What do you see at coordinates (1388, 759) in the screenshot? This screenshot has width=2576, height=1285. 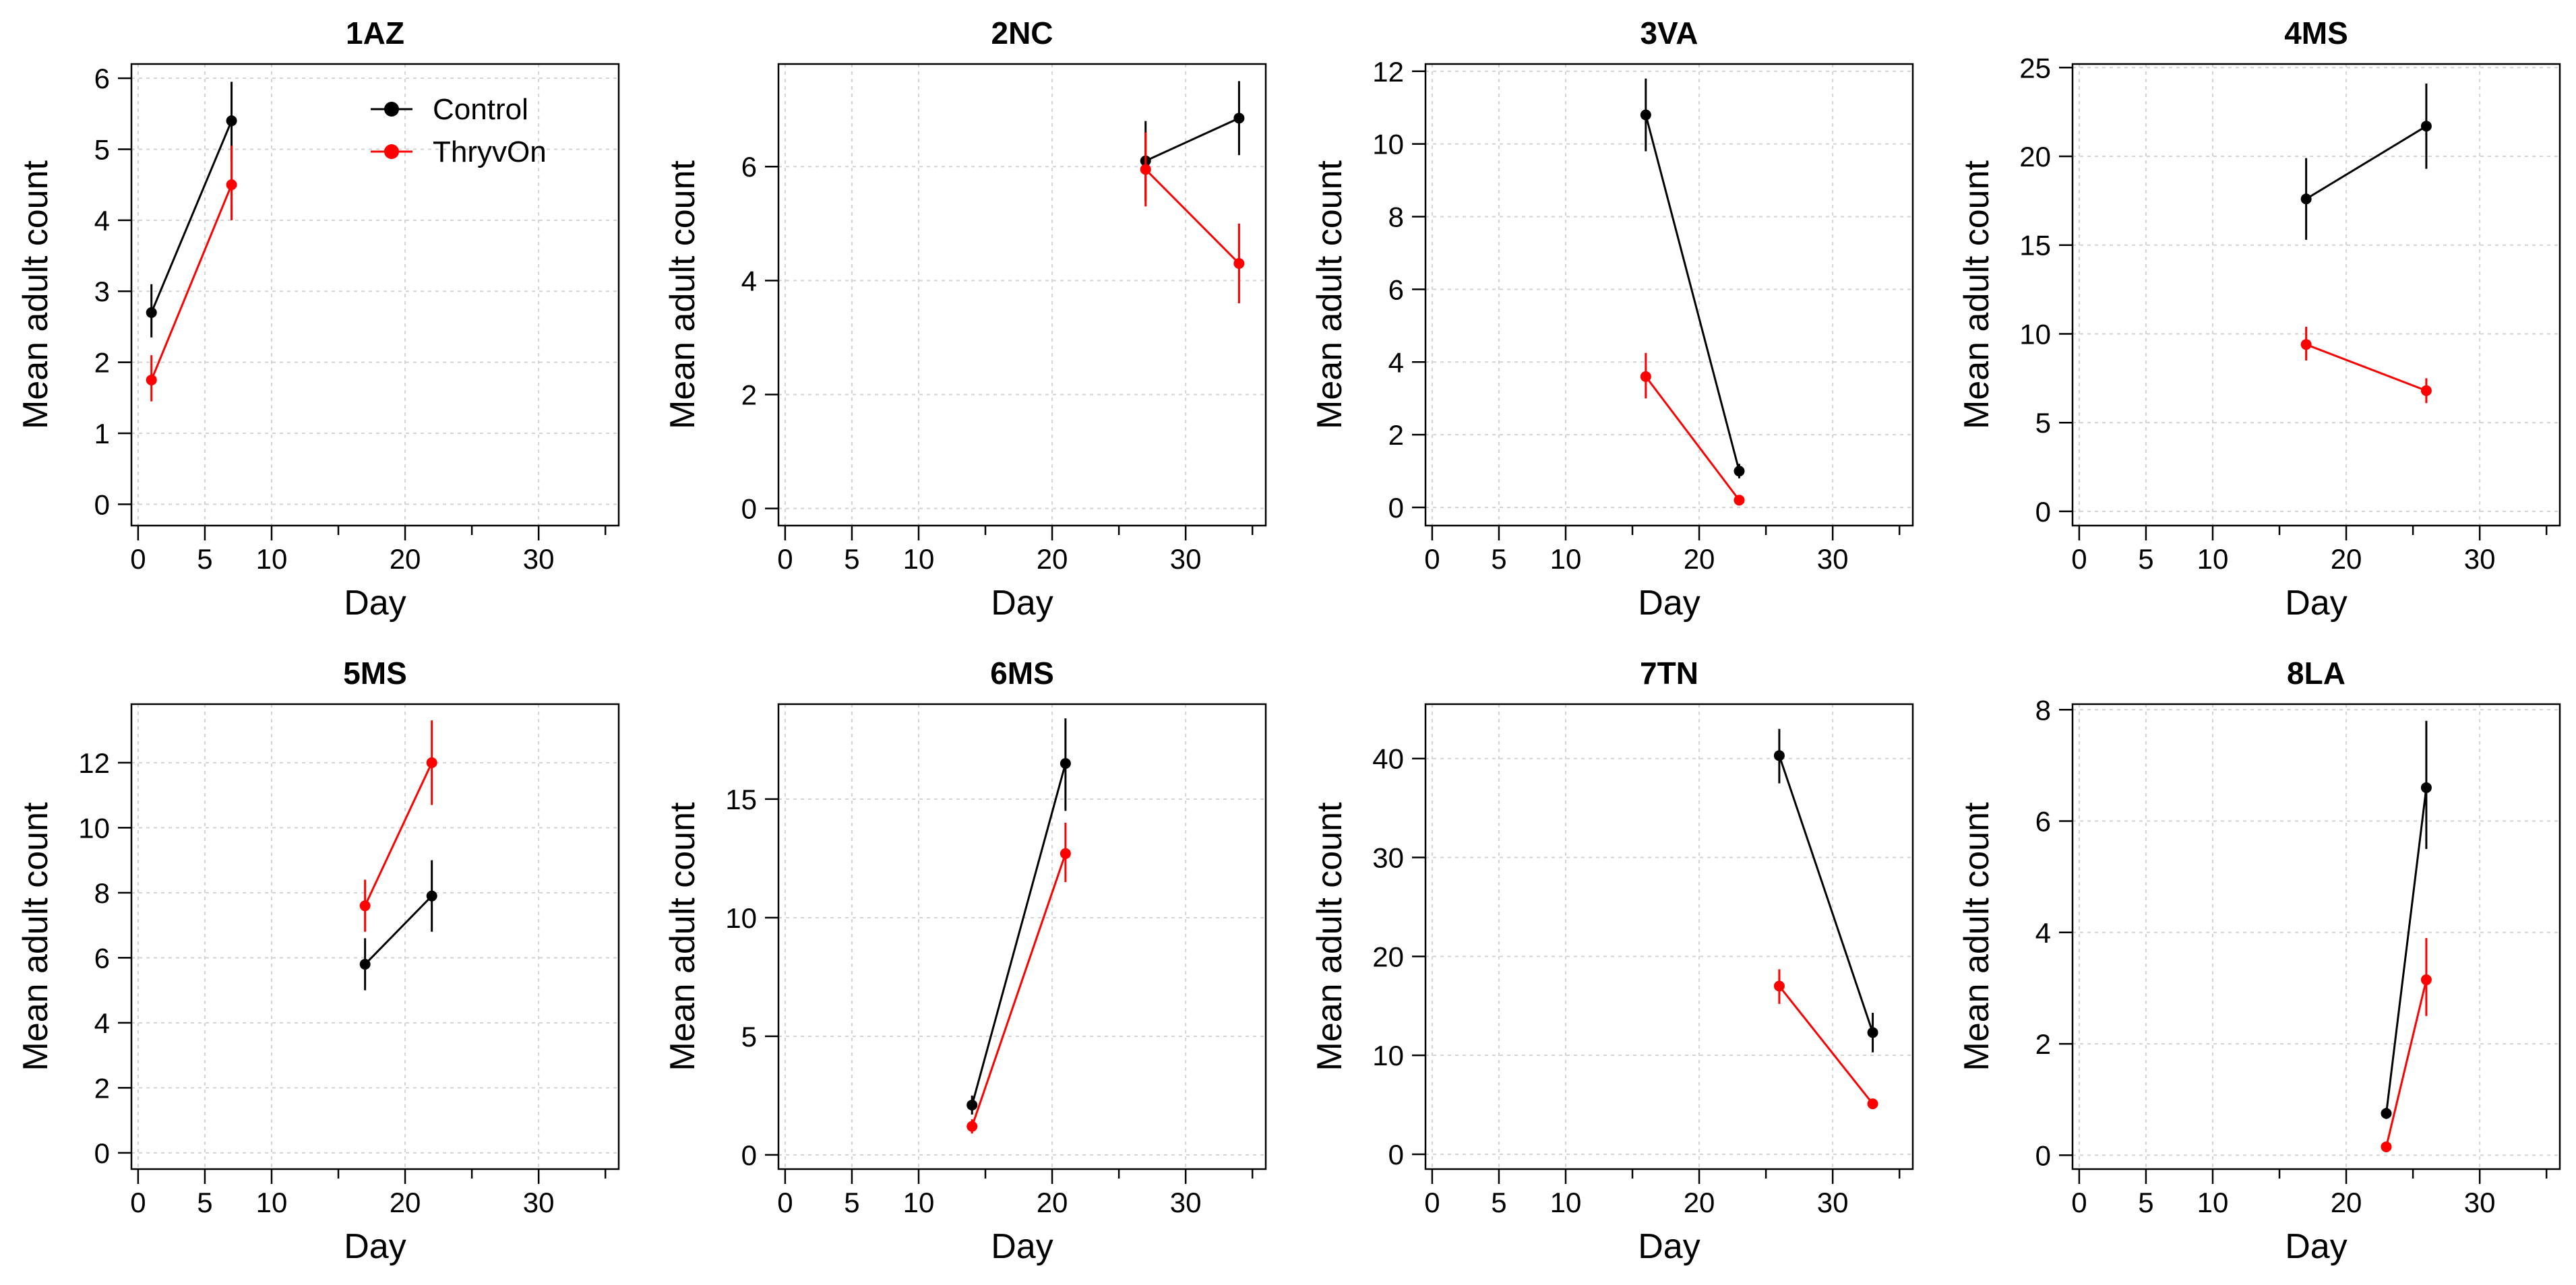 I see `y-tick-label: 40` at bounding box center [1388, 759].